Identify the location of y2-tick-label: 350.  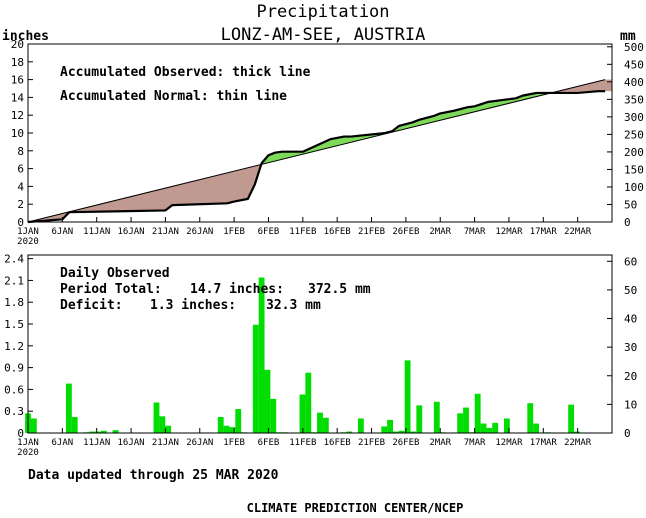
(634, 99).